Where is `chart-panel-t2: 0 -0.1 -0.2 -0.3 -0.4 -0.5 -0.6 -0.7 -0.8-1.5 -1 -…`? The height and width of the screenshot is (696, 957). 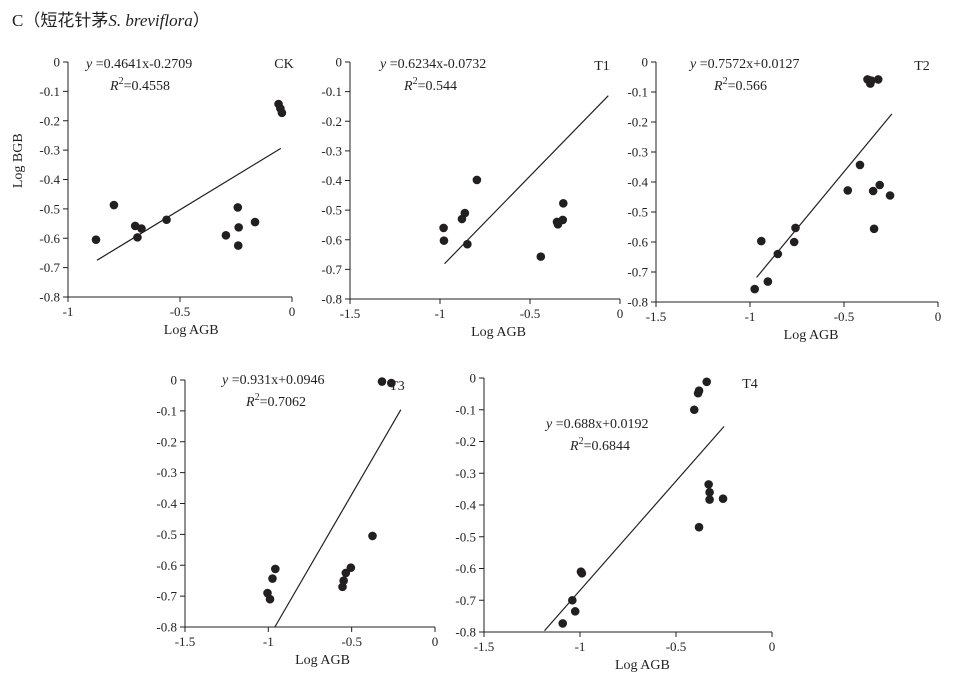 chart-panel-t2: 0 -0.1 -0.2 -0.3 -0.4 -0.5 -0.6 -0.7 -0.8-1.5 -1 -… is located at coordinates (784, 199).